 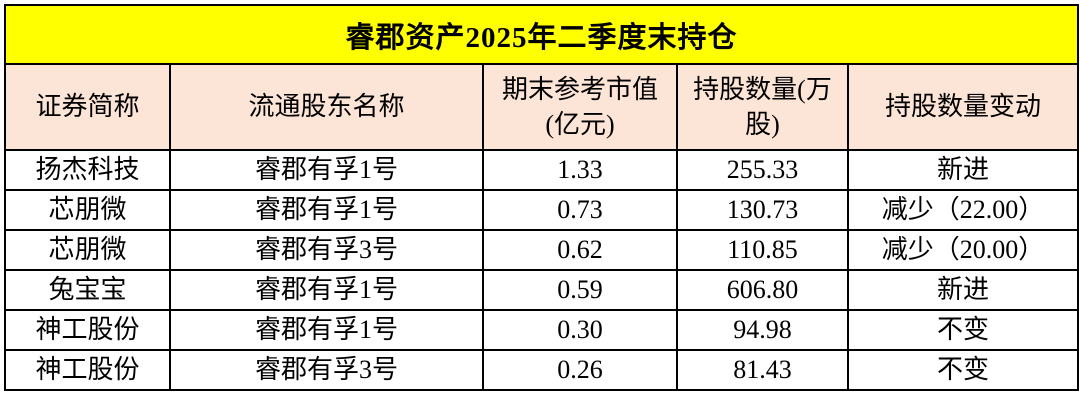 I want to click on table-cell: 0.26, so click(x=580, y=370).